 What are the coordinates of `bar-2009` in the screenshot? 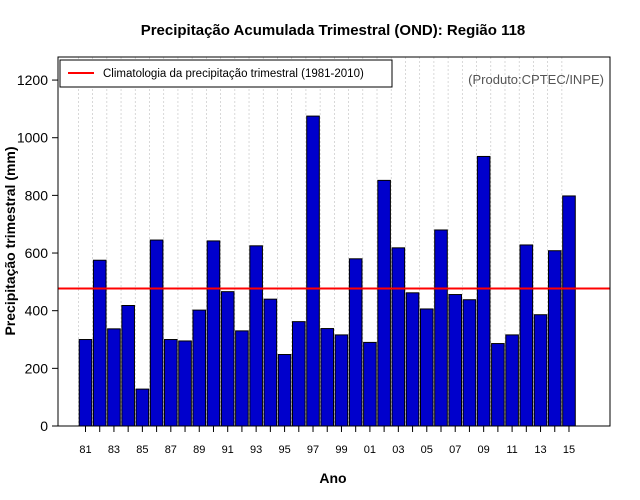 It's located at (483, 291).